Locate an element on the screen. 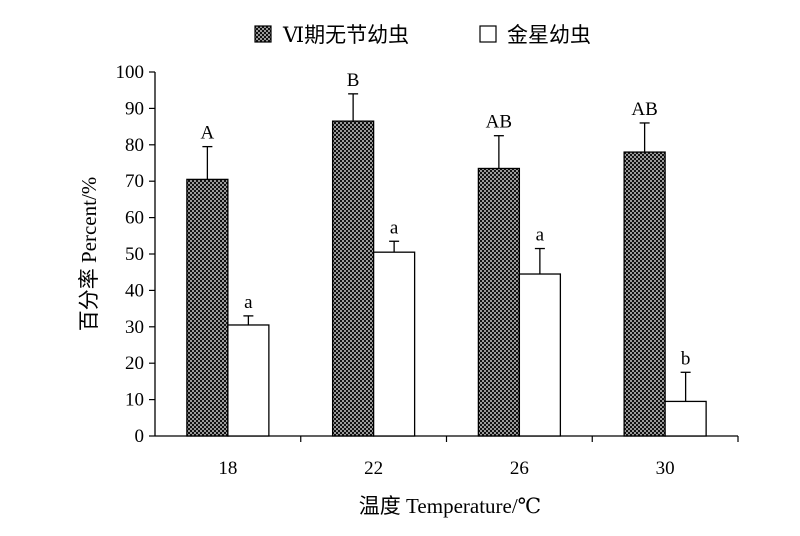 This screenshot has width=800, height=536. x-tick-label: 22 is located at coordinates (373, 468).